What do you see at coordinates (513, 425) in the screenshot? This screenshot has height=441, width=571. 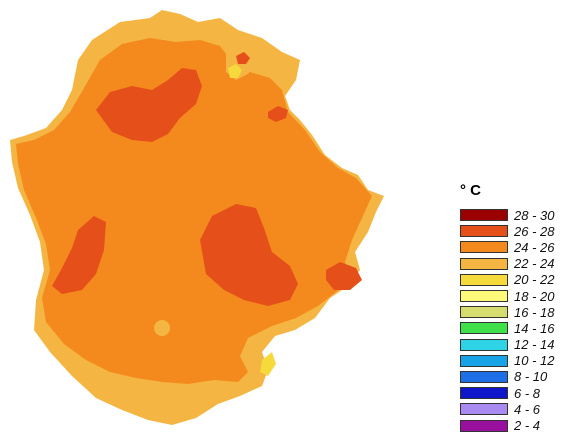 I see `legend-item: 2 - 4` at bounding box center [513, 425].